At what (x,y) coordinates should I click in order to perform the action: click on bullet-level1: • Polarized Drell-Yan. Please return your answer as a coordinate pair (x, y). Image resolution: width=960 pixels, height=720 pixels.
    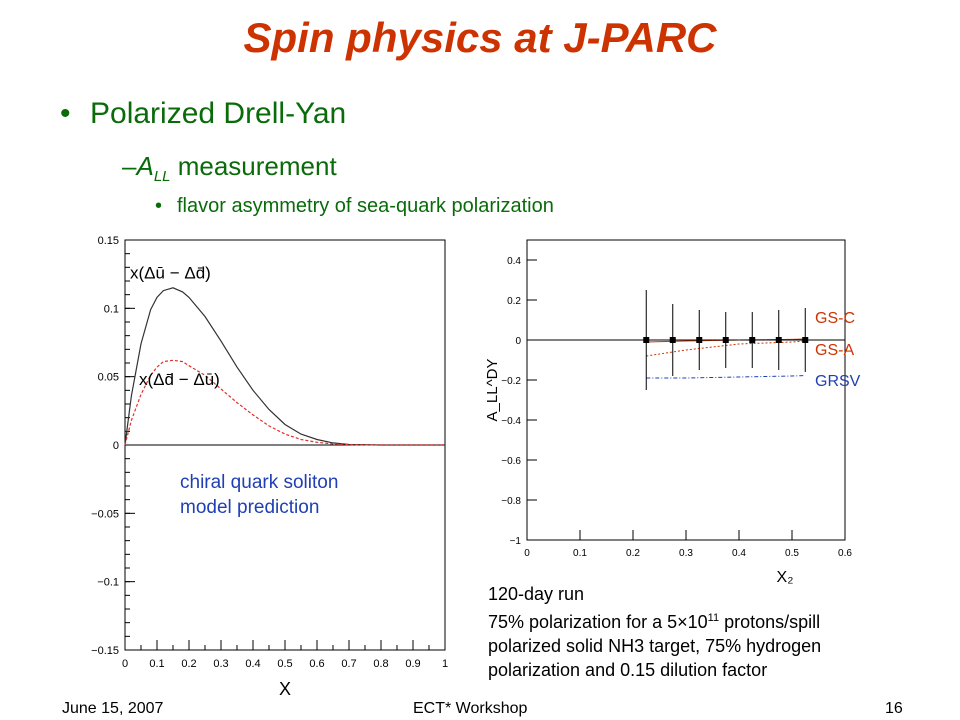
    Looking at the image, I should click on (203, 114).